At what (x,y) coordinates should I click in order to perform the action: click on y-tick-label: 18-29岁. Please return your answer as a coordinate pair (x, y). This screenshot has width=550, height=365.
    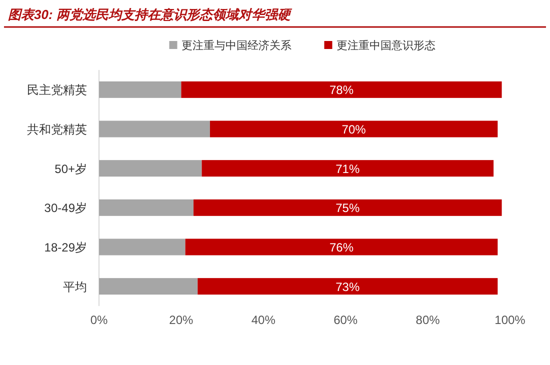
    Looking at the image, I should click on (65, 247).